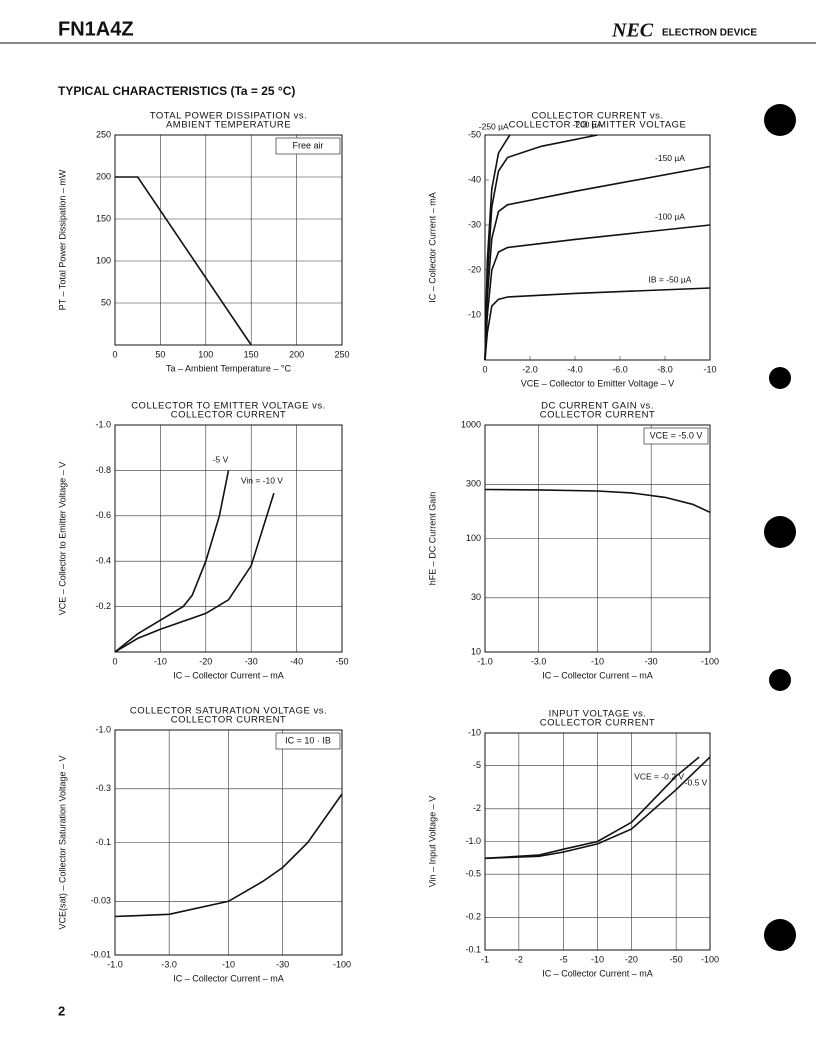 Image resolution: width=816 pixels, height=1052 pixels. Describe the element at coordinates (221, 460) in the screenshot. I see `series-label: -5 V` at that location.